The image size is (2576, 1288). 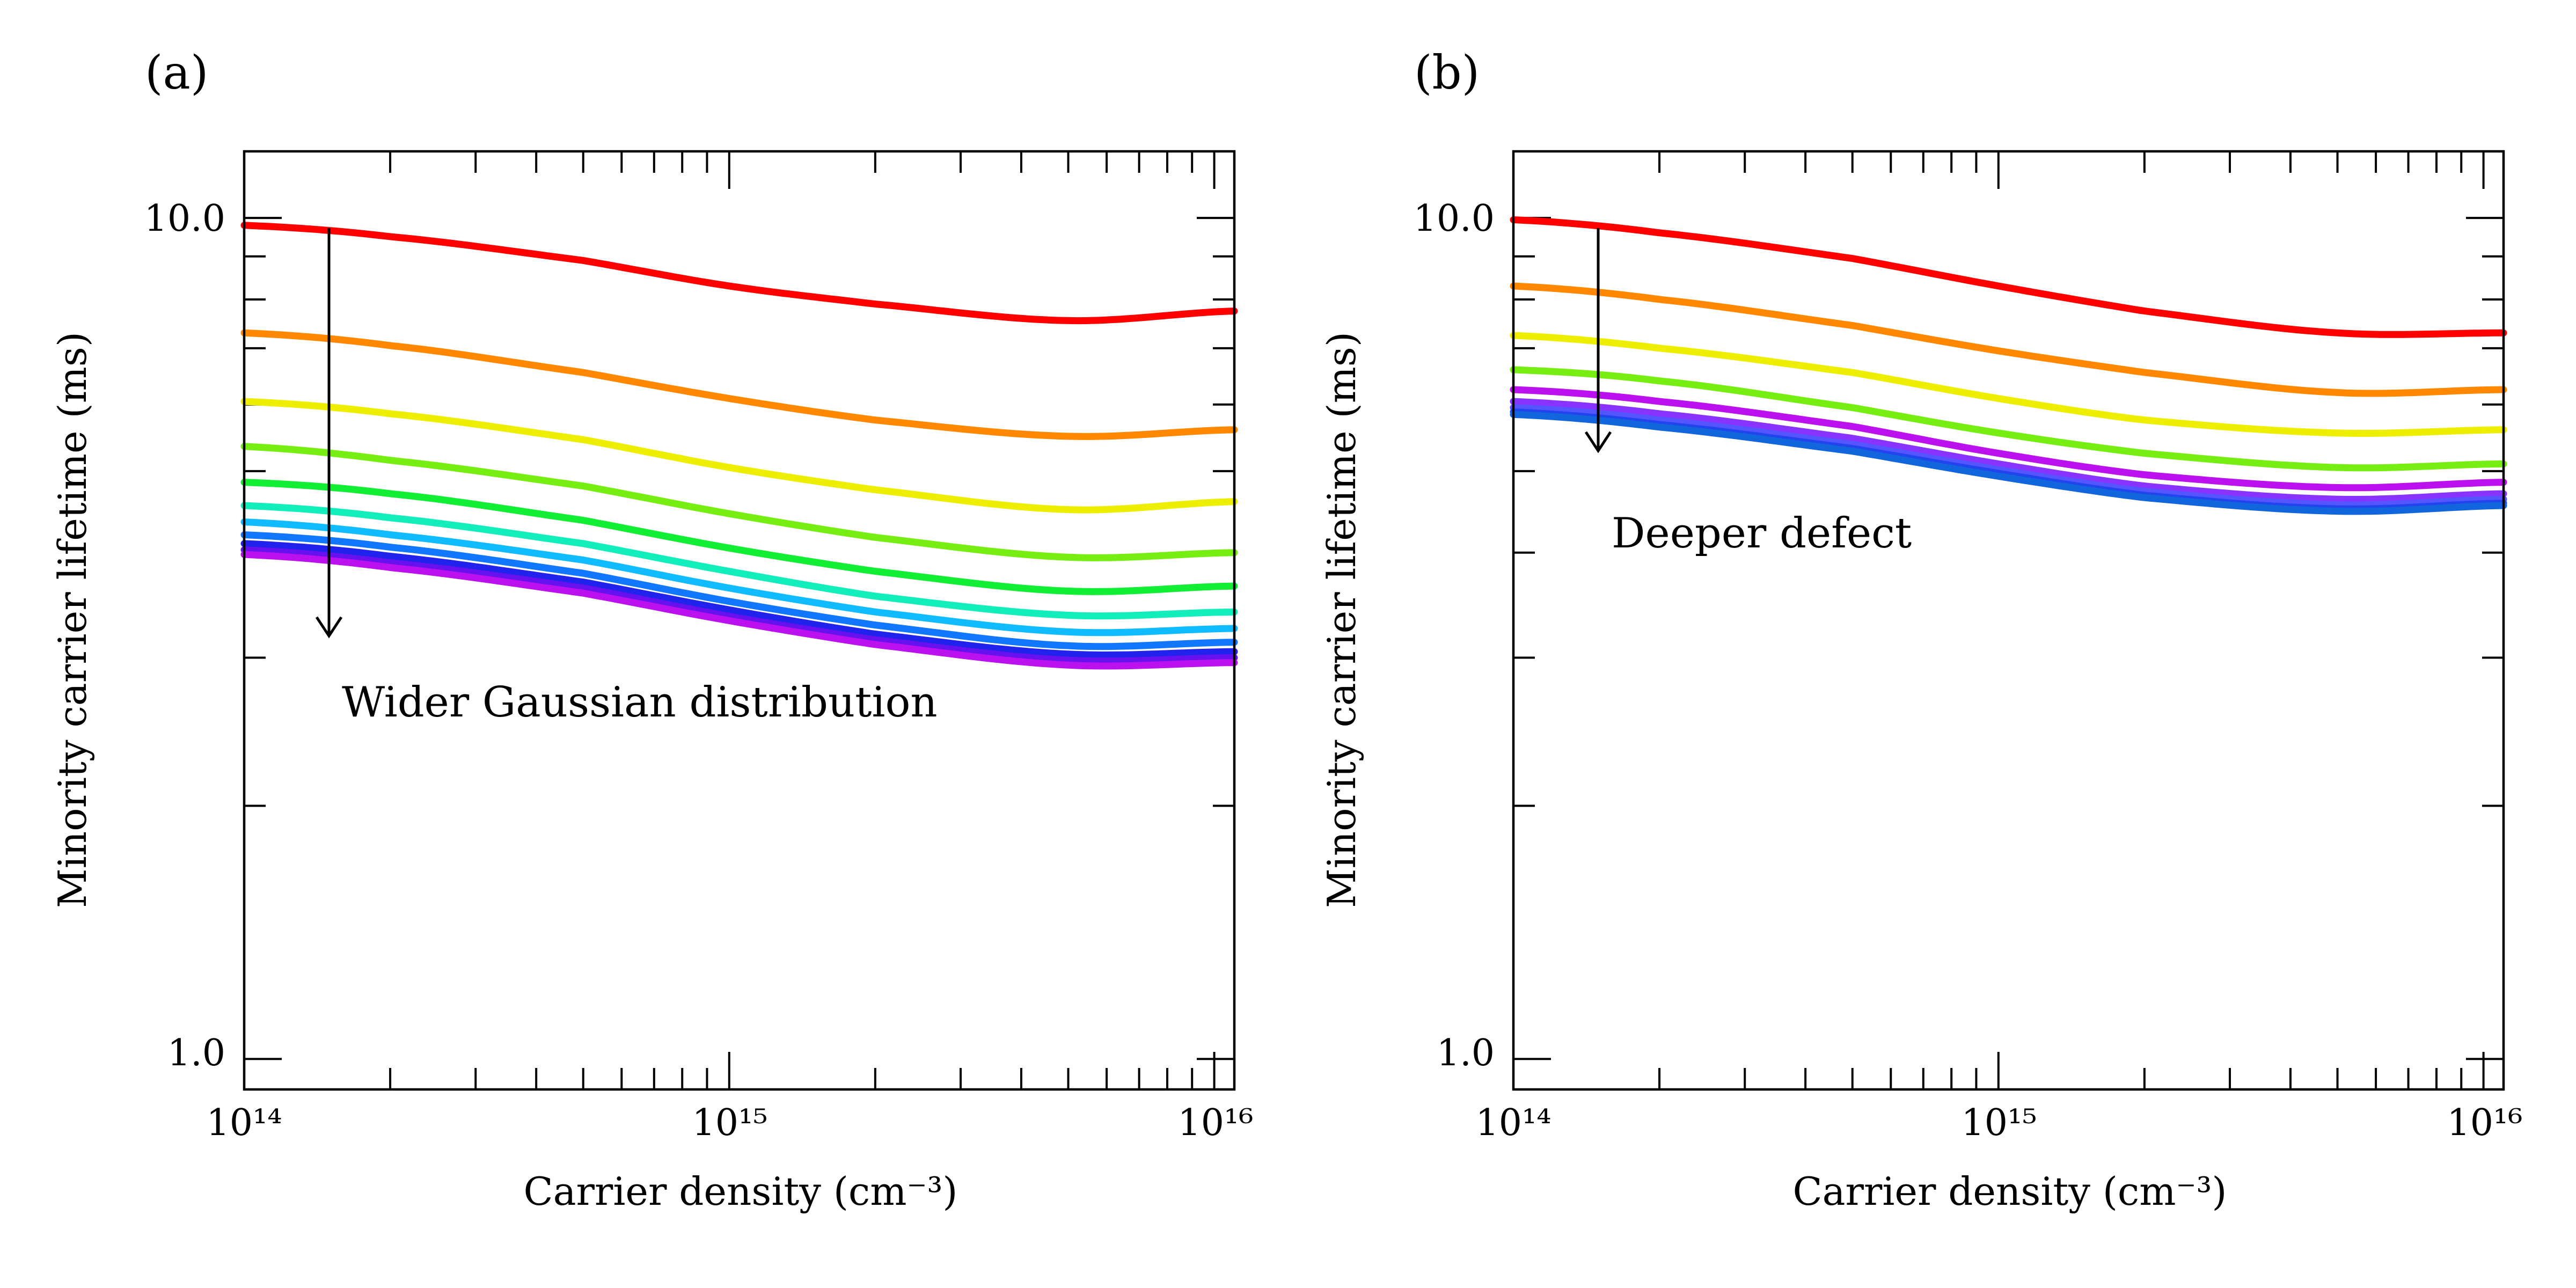 I want to click on annotation: Deeper defect, so click(x=1762, y=533).